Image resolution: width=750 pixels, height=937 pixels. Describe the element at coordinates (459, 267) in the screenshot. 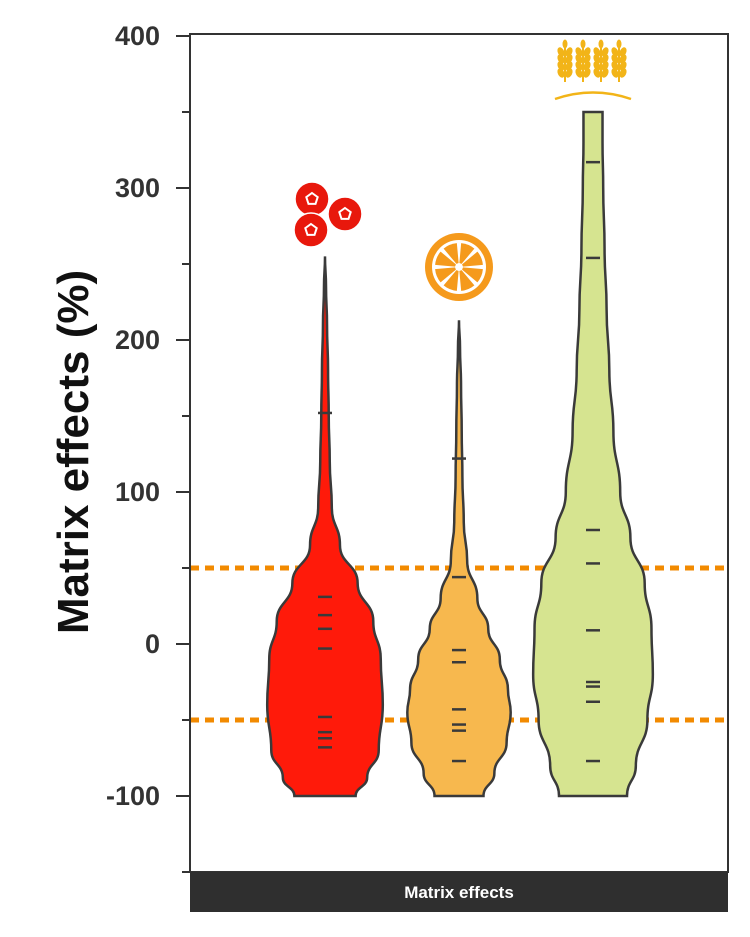

I see `orange-icon` at that location.